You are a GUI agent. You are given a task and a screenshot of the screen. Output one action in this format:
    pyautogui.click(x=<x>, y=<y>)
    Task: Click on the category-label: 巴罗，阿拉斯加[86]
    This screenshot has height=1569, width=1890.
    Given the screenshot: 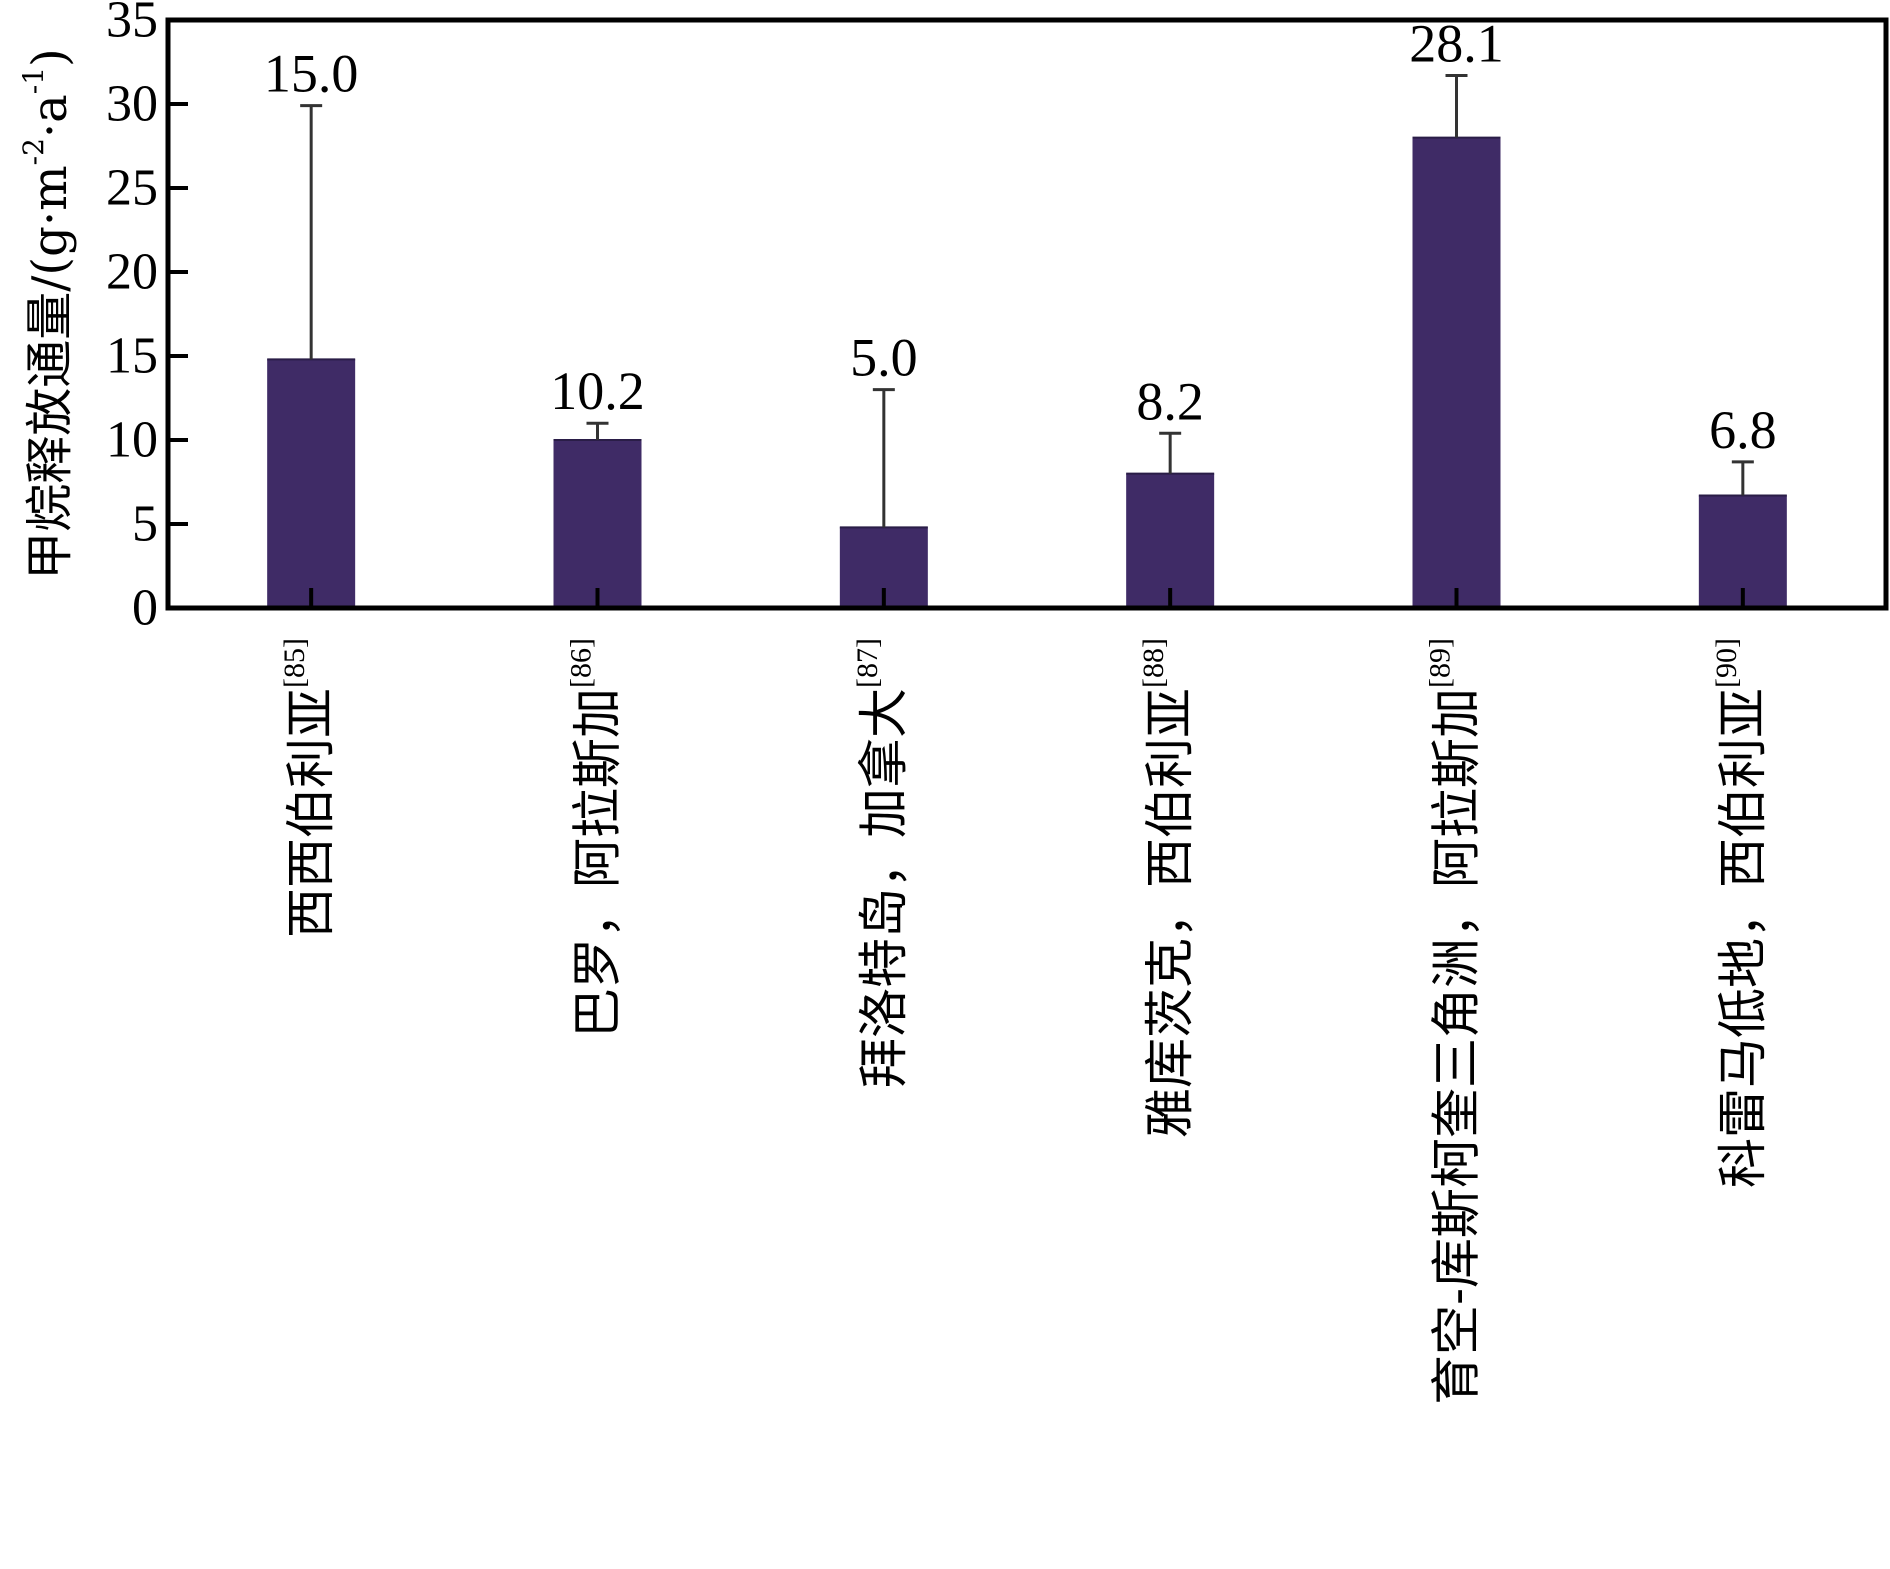 What is the action you would take?
    pyautogui.click(x=596, y=838)
    